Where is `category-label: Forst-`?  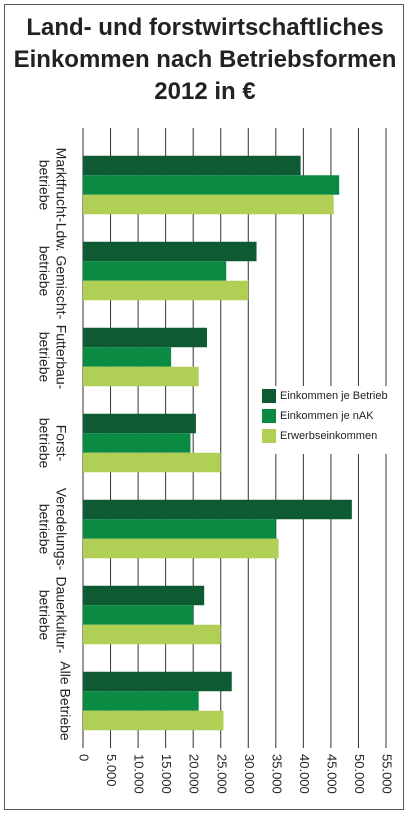
category-label: Forst- is located at coordinates (61, 443).